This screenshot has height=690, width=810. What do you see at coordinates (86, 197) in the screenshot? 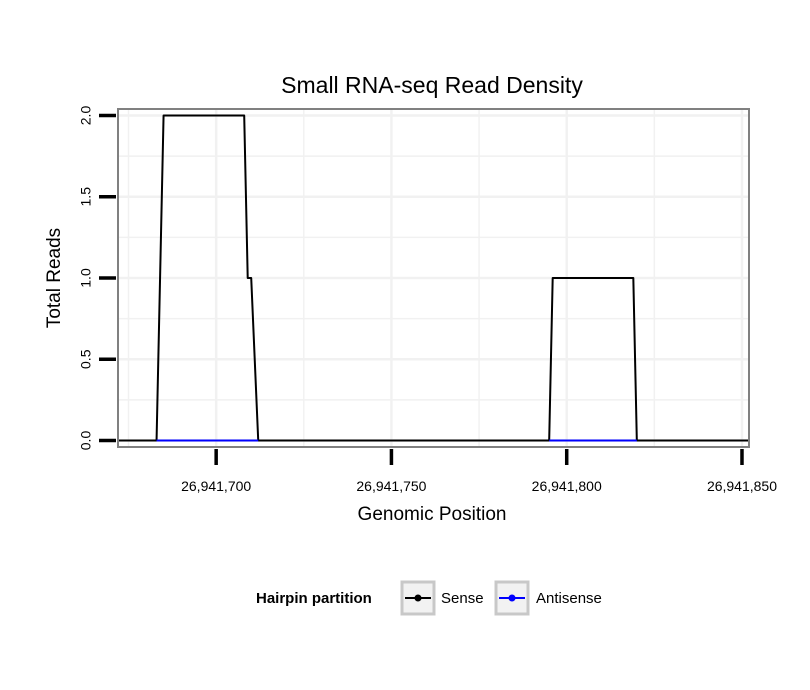
I see `y-tick-label: 1.5` at bounding box center [86, 197].